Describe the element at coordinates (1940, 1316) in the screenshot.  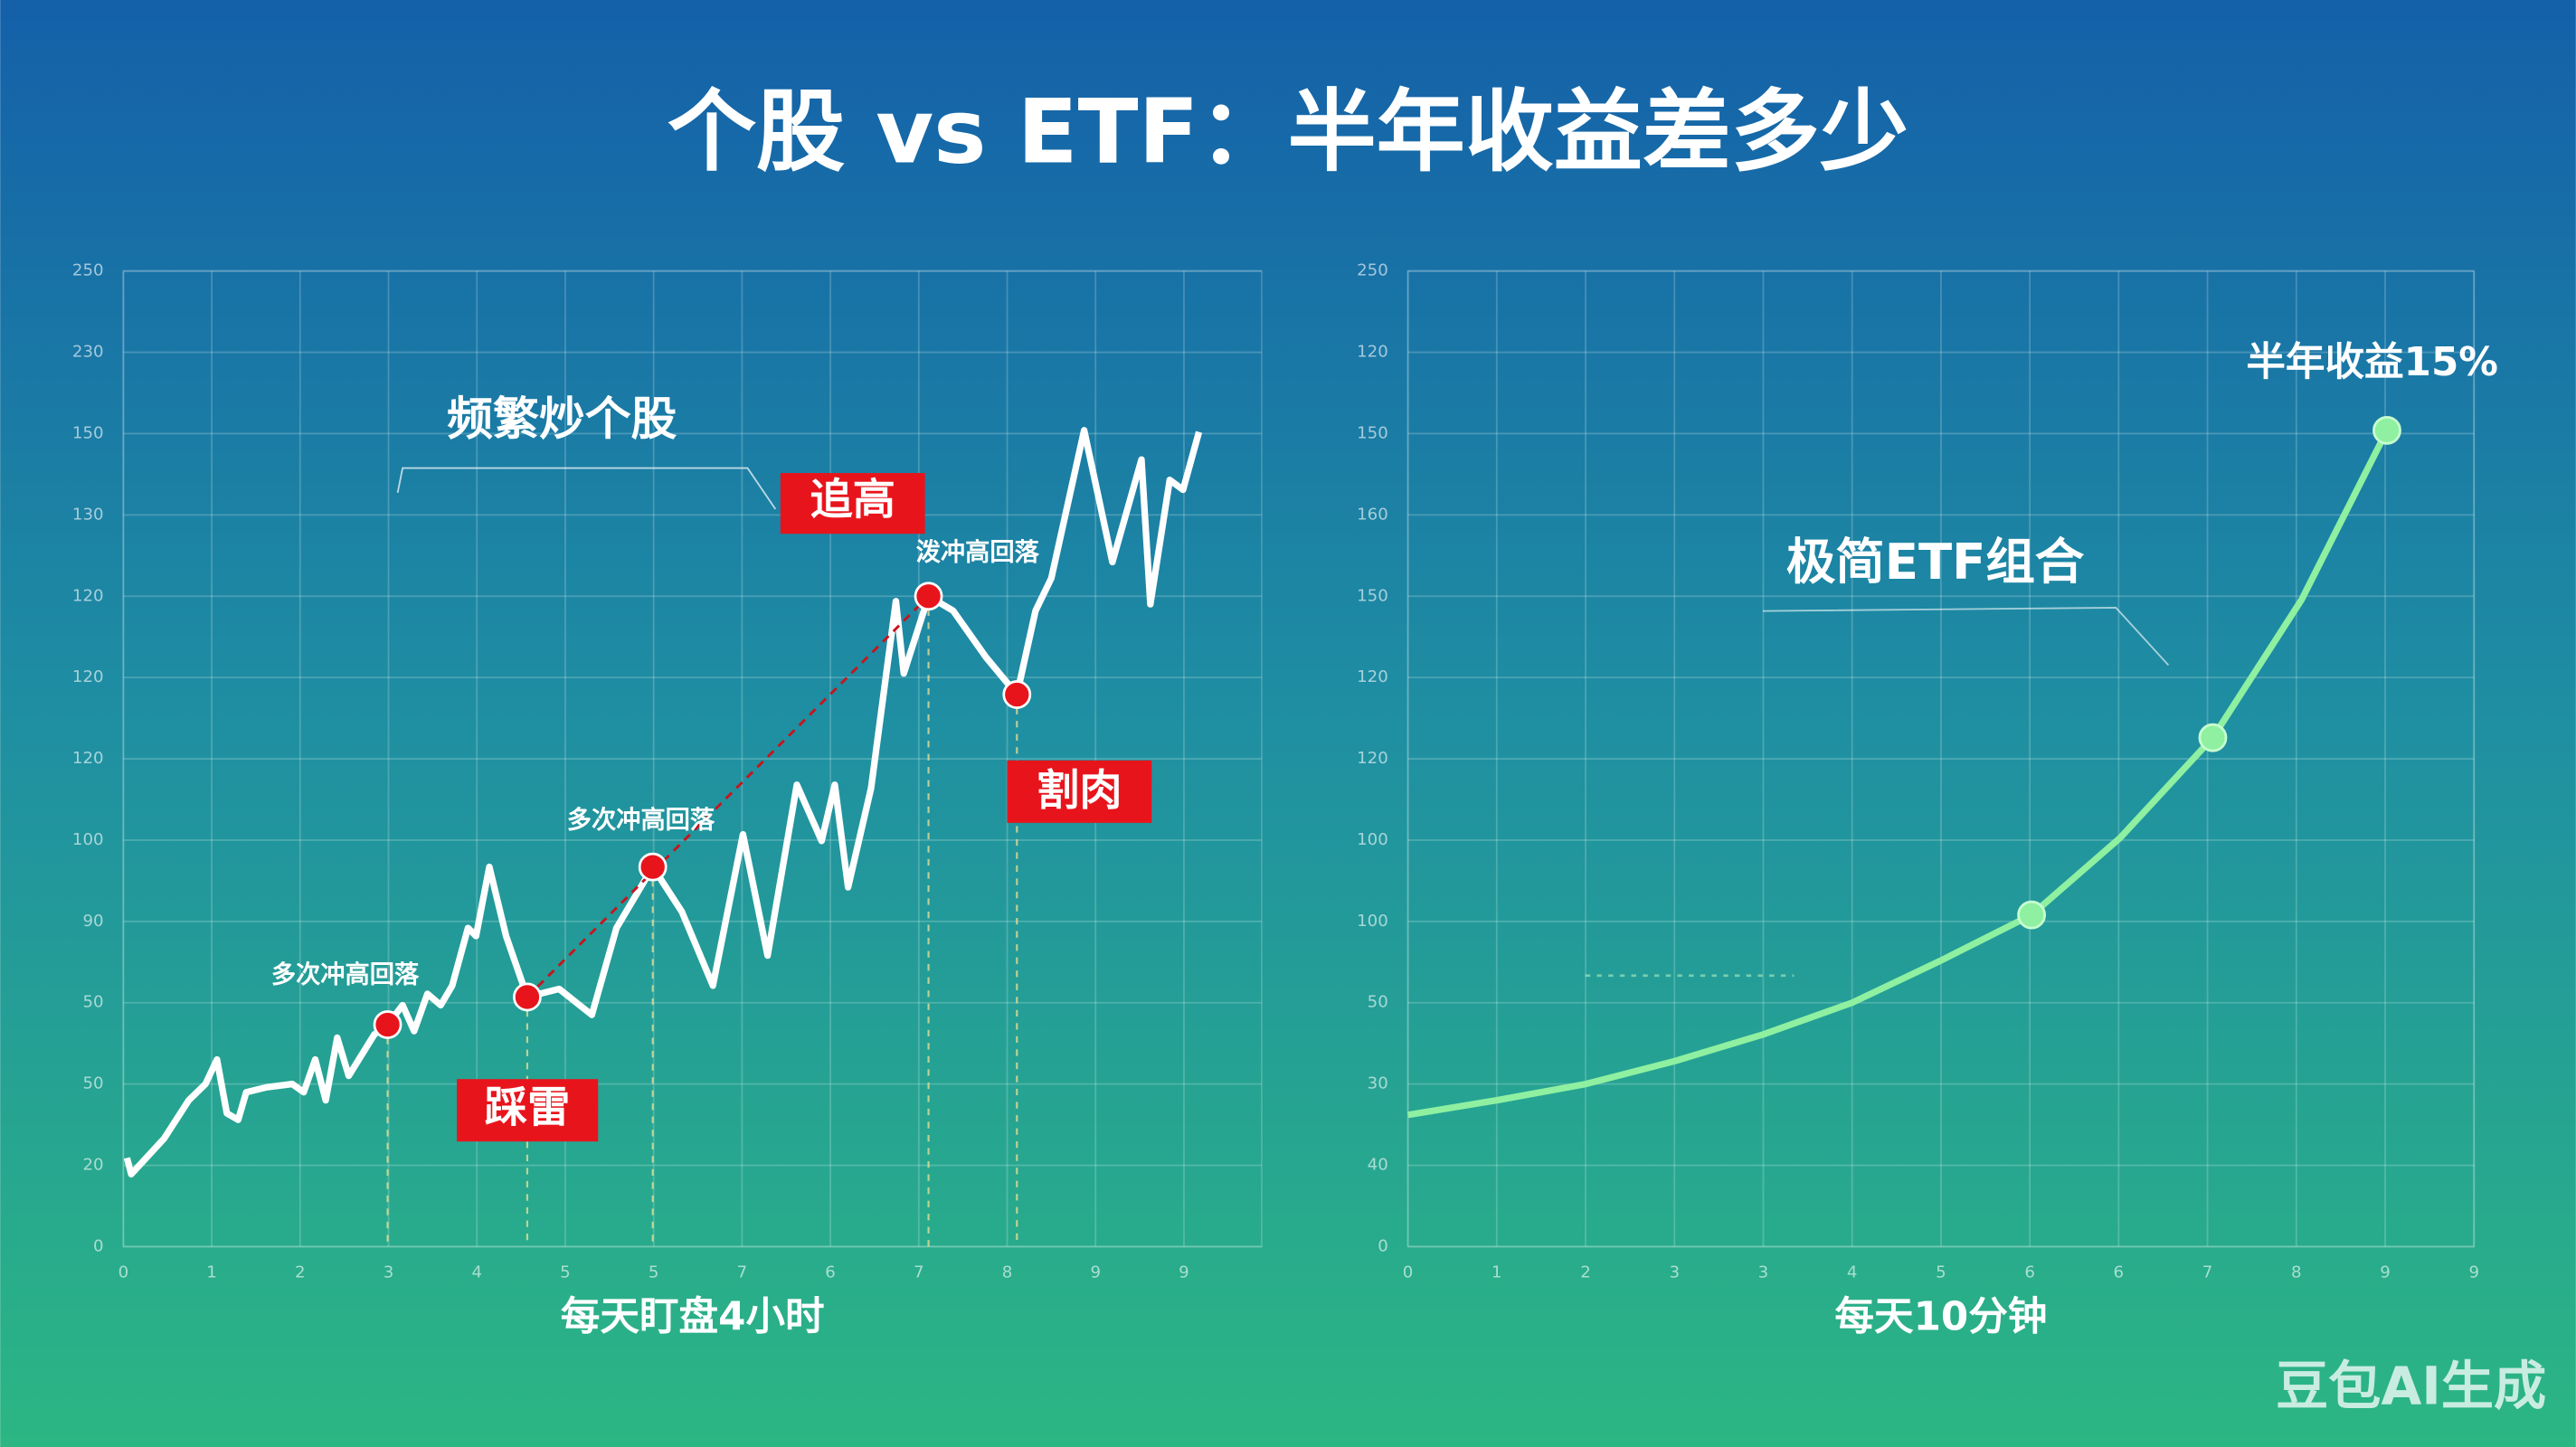
I see `x-axis-label: 每天10分钟` at that location.